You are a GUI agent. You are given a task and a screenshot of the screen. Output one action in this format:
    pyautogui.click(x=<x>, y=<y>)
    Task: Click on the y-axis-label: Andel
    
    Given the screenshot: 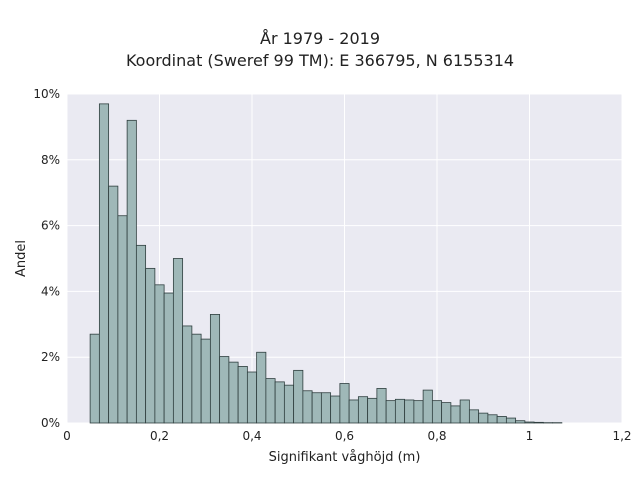 What is the action you would take?
    pyautogui.click(x=21, y=258)
    